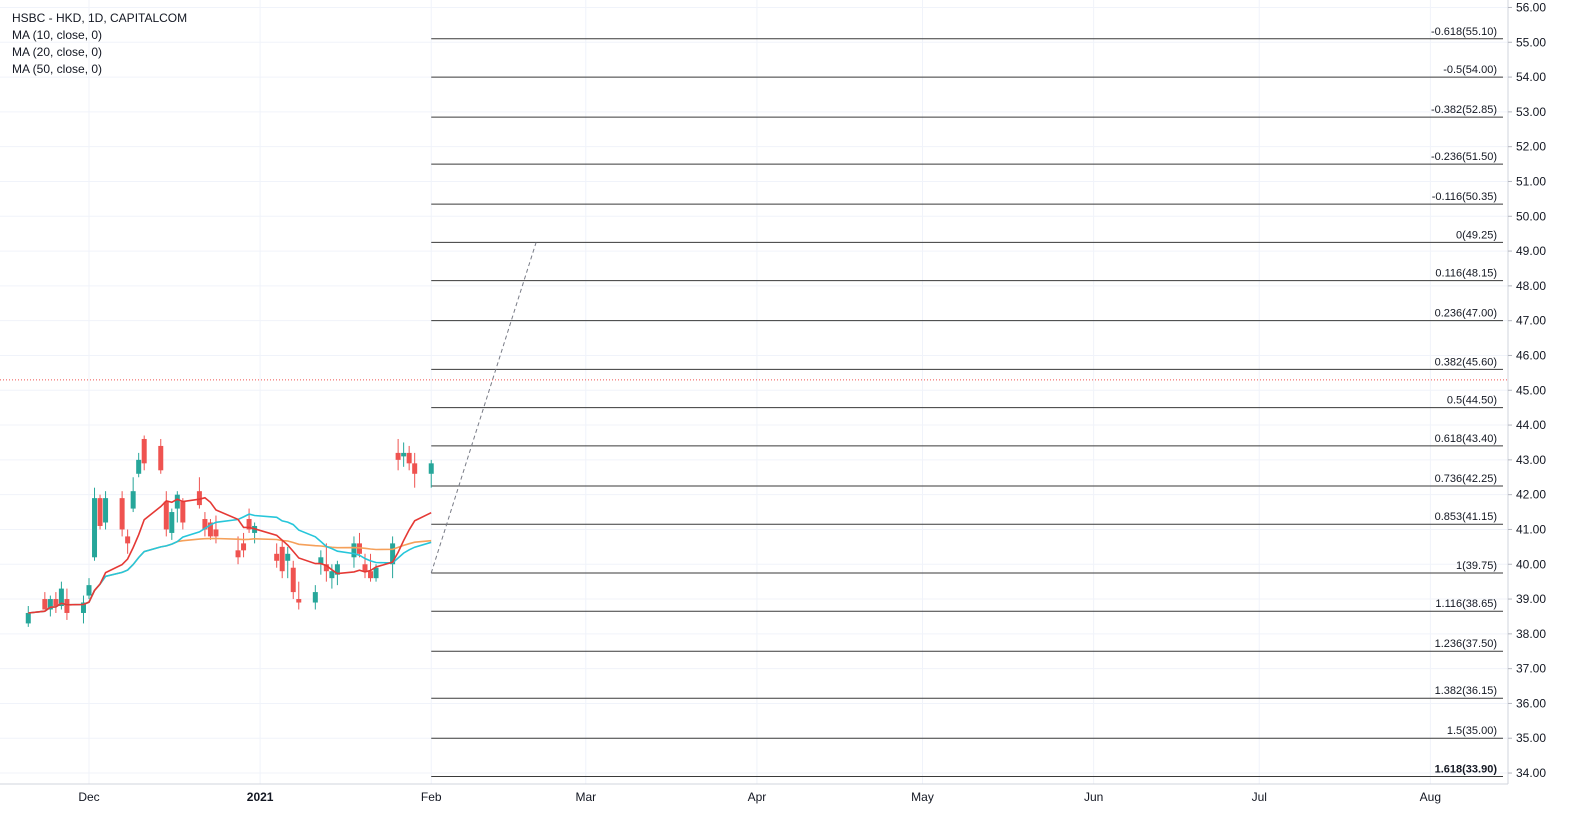 This screenshot has width=1582, height=822. What do you see at coordinates (1430, 797) in the screenshot?
I see `x-tick-label: Aug` at bounding box center [1430, 797].